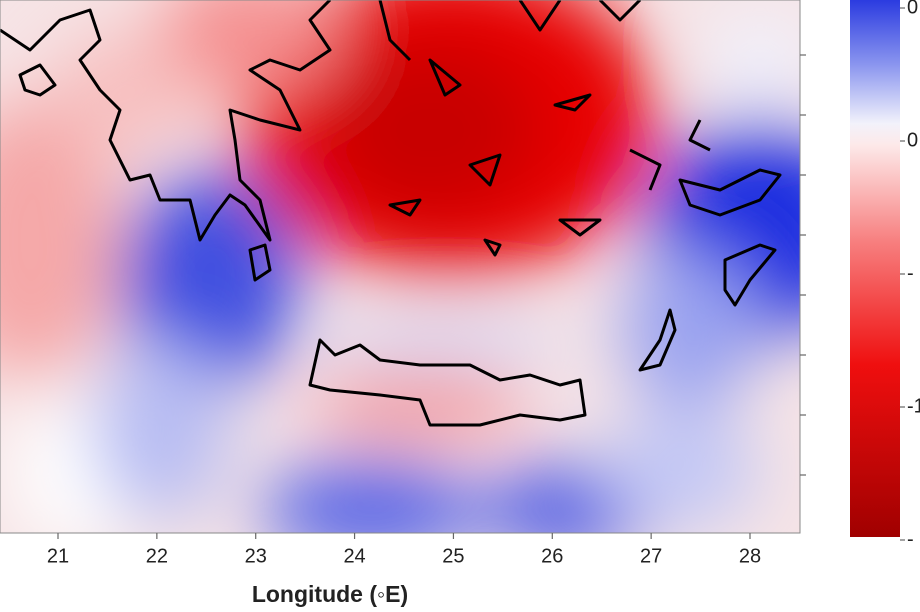 The width and height of the screenshot is (920, 612). Describe the element at coordinates (913, 406) in the screenshot. I see `colorbar-tick-label: -1` at that location.